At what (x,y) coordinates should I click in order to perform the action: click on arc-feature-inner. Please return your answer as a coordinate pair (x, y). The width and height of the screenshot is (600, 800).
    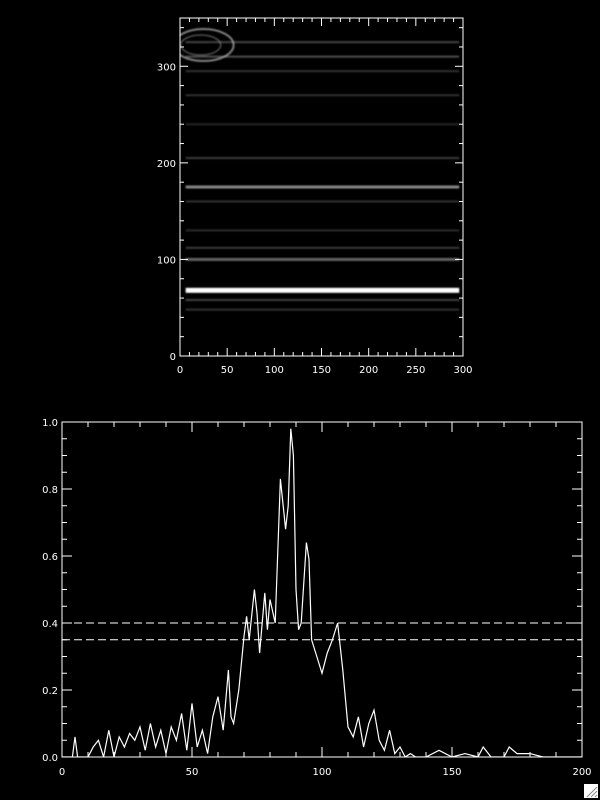
    Looking at the image, I should click on (201, 45).